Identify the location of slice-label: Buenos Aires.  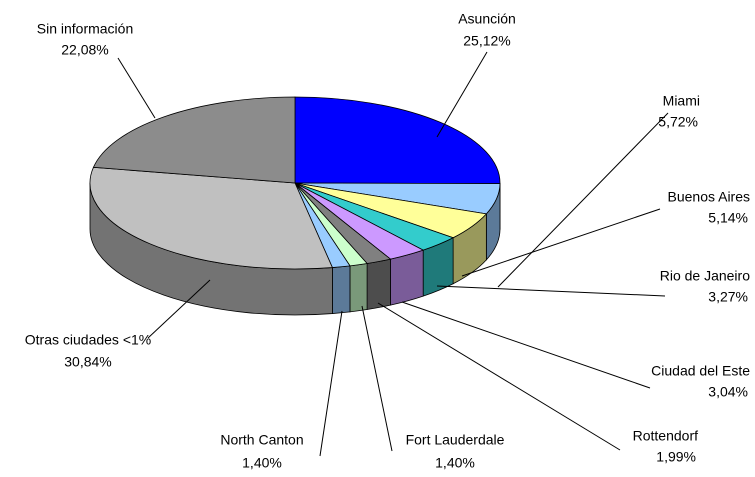
(709, 197).